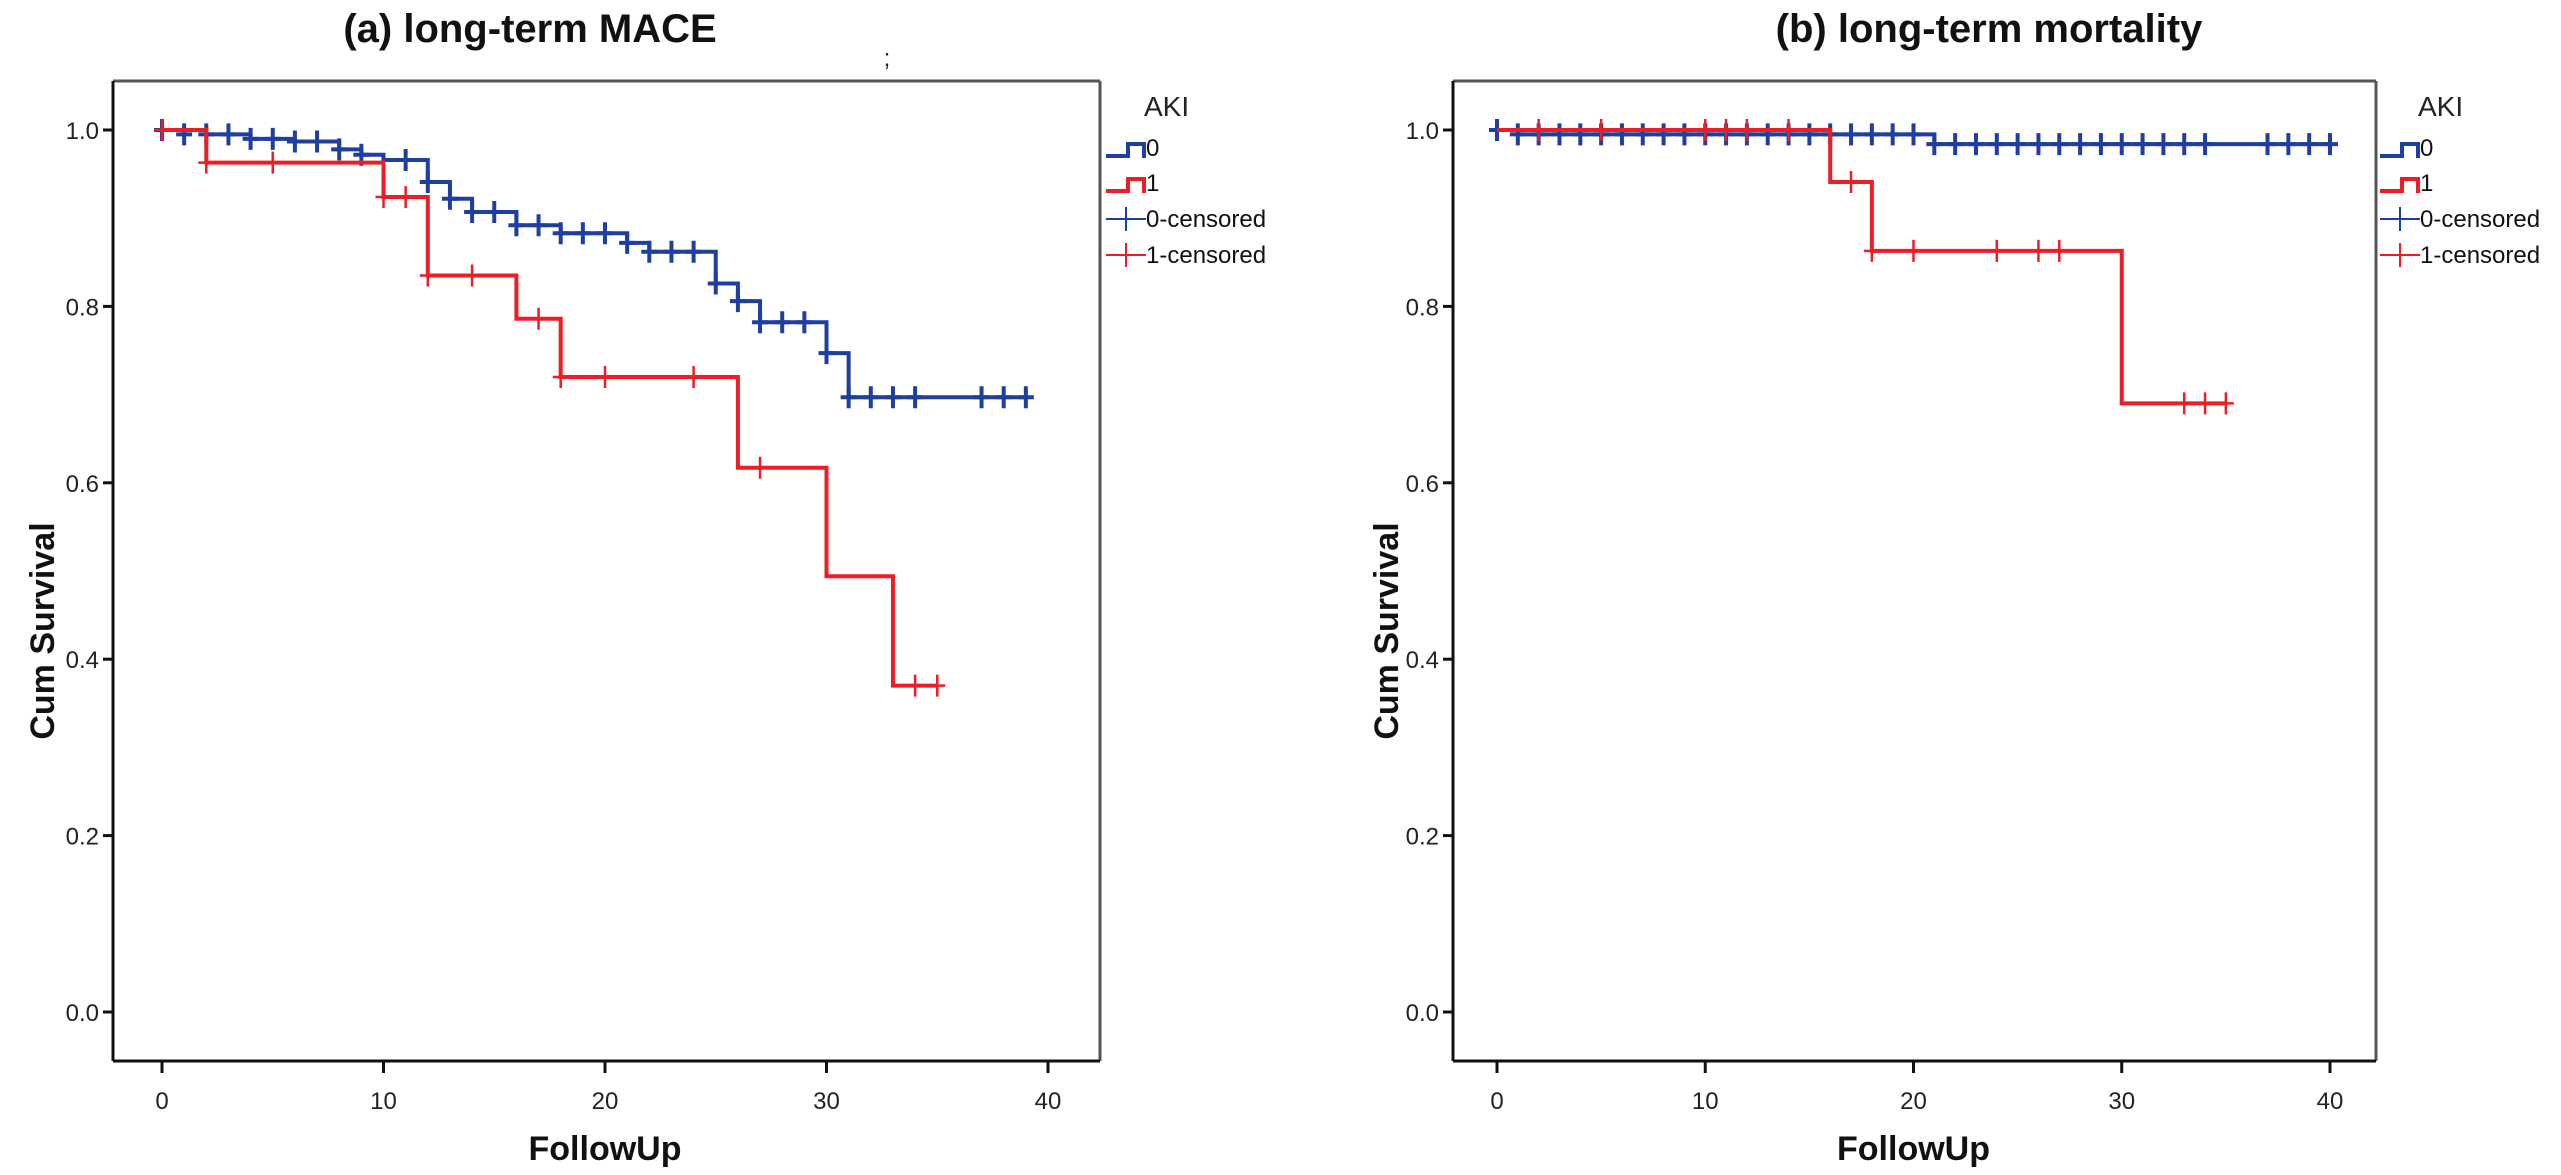 The image size is (2561, 1175). I want to click on legend: AKI 0 1 0-censored 1-censored, so click(1186, 180).